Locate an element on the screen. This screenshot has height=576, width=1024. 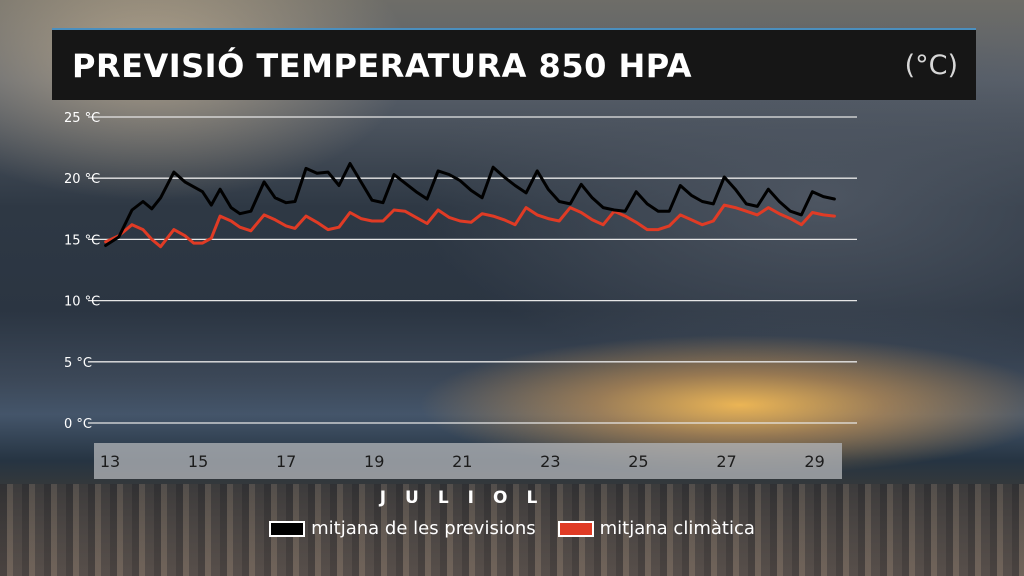
y-tick-label: 15 °C is located at coordinates (82, 240).